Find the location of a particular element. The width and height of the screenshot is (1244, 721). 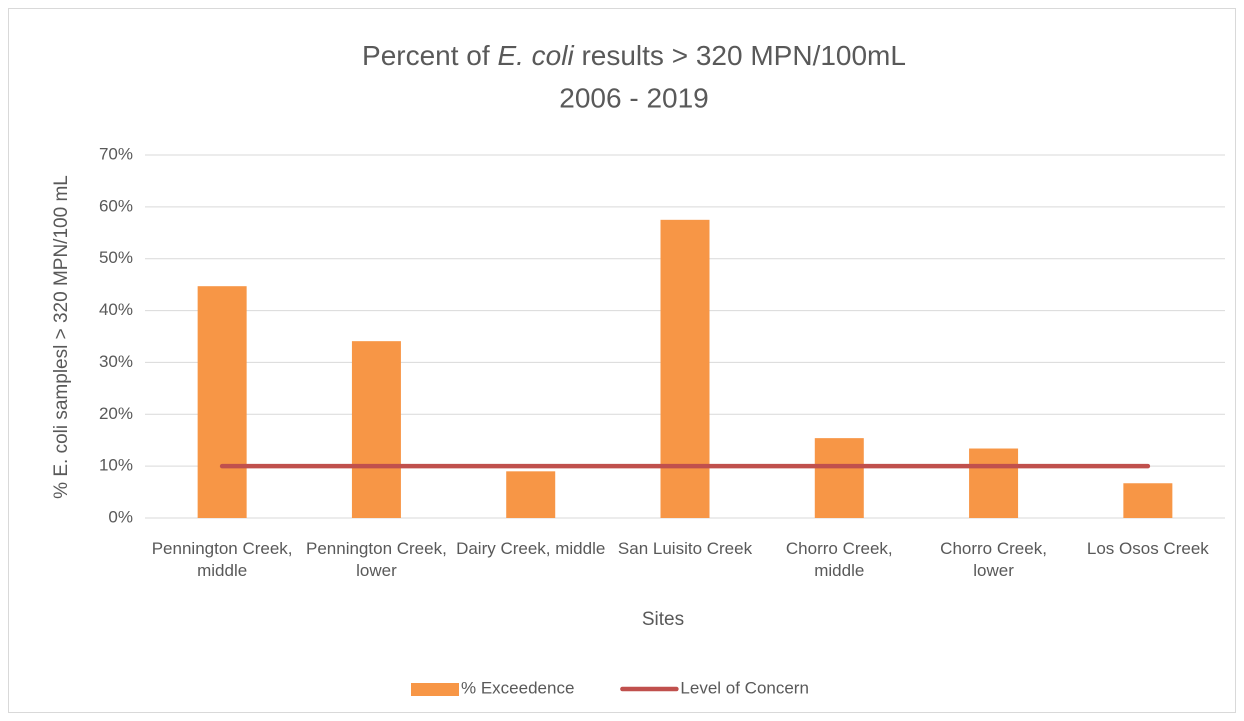

y-axis-title: % E. coli samplesl > 320 MPN/100 mL is located at coordinates (61, 337).